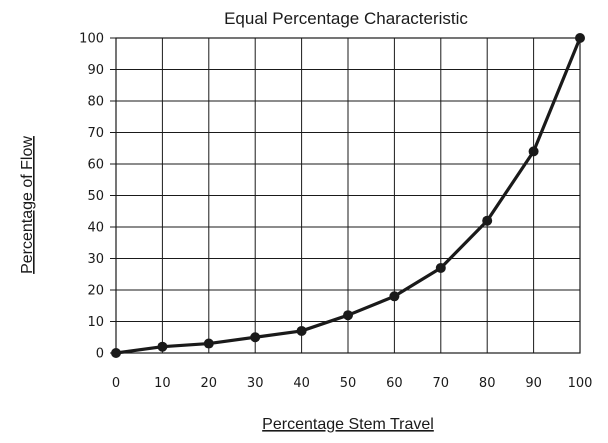 This screenshot has height=443, width=608. Describe the element at coordinates (533, 383) in the screenshot. I see `x-tick-90: 90` at that location.